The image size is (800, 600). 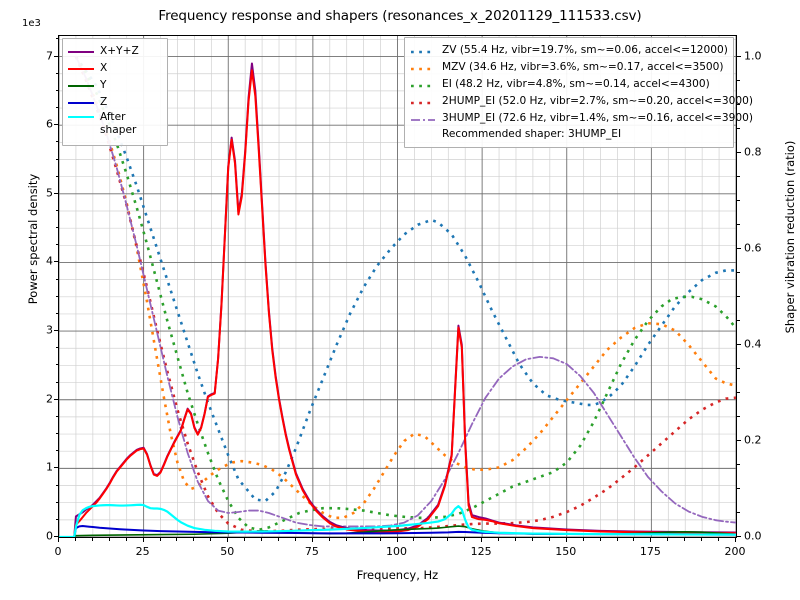 What do you see at coordinates (114, 85) in the screenshot?
I see `legend-item: Y` at bounding box center [114, 85].